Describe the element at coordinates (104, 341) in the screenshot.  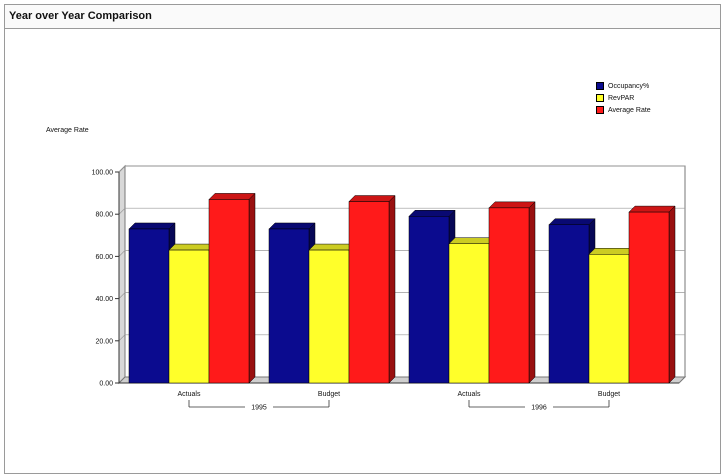
I see `y-tick-label: 20.00` at that location.